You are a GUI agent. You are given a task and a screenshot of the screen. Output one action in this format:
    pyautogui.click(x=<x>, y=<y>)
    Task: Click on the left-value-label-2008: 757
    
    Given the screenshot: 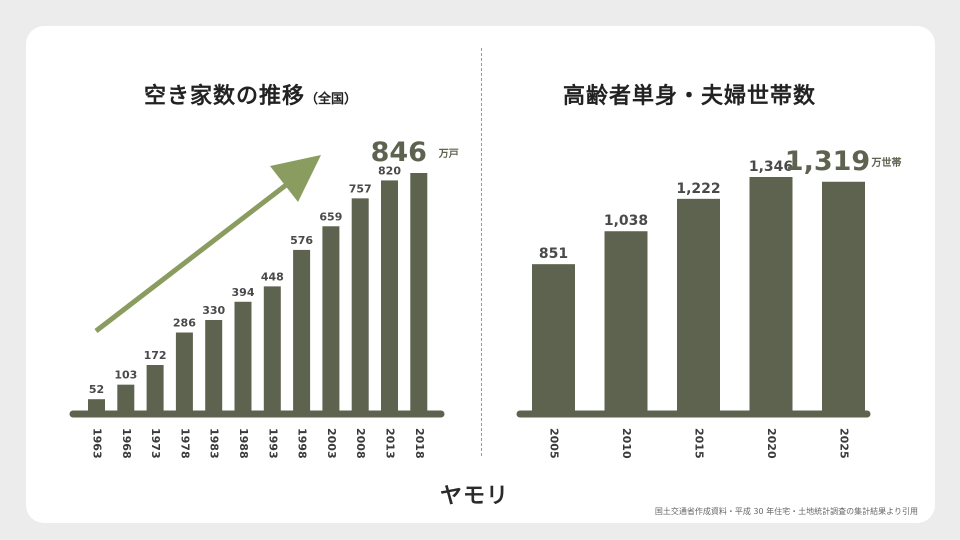 What is the action you would take?
    pyautogui.click(x=360, y=188)
    